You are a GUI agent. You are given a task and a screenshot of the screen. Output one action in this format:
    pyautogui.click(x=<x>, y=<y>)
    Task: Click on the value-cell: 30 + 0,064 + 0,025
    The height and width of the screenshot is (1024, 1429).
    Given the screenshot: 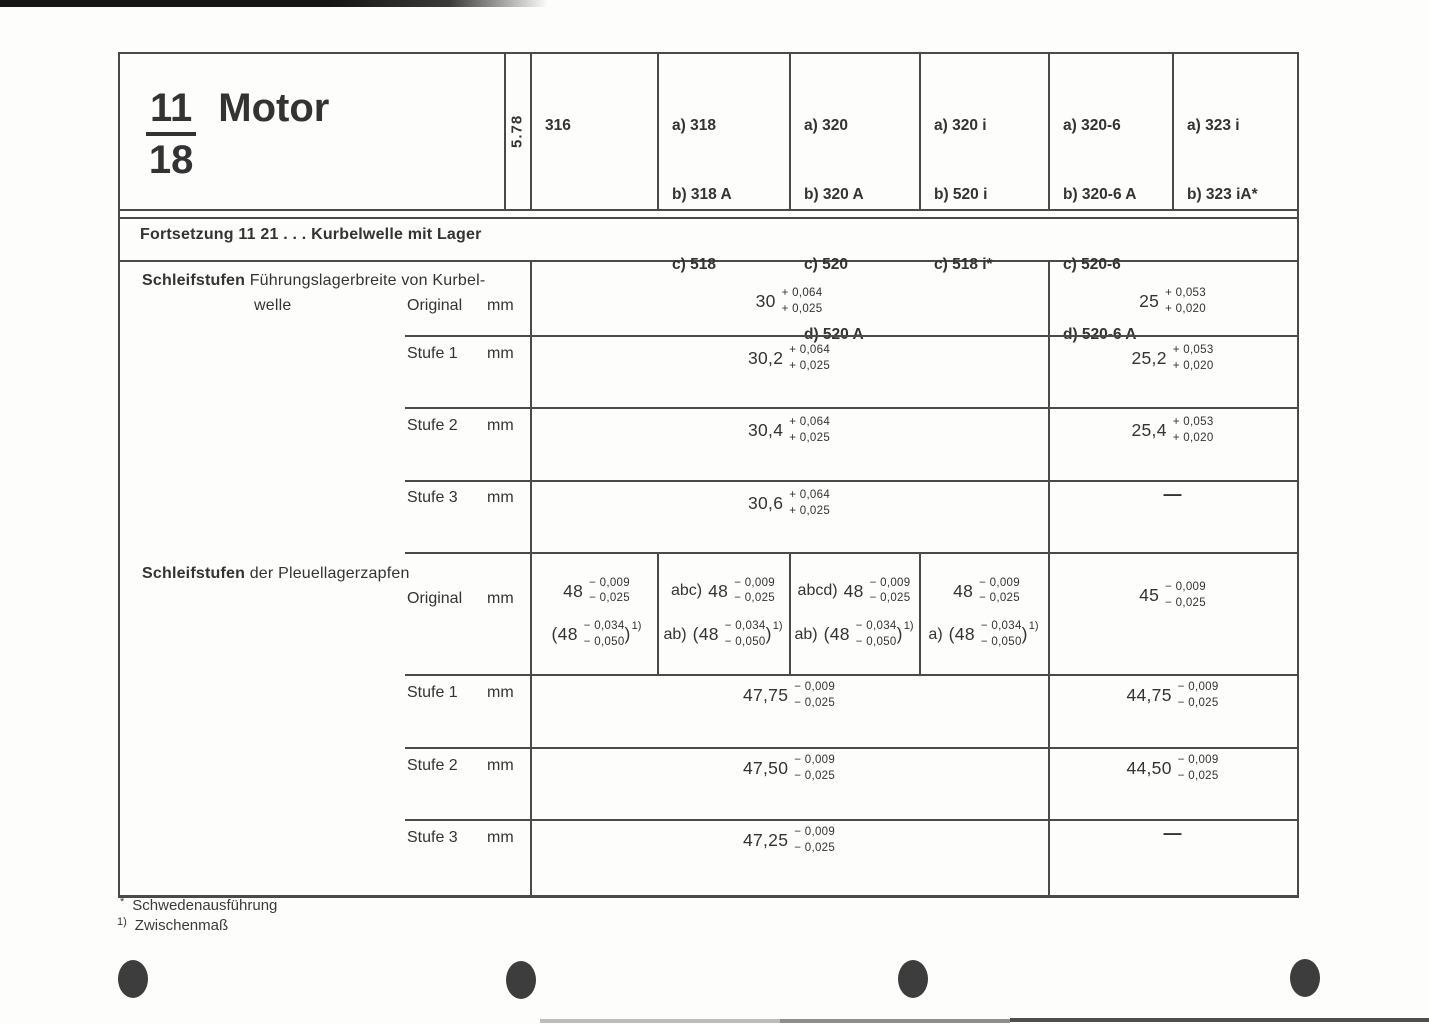 What is the action you would take?
    pyautogui.click(x=789, y=301)
    